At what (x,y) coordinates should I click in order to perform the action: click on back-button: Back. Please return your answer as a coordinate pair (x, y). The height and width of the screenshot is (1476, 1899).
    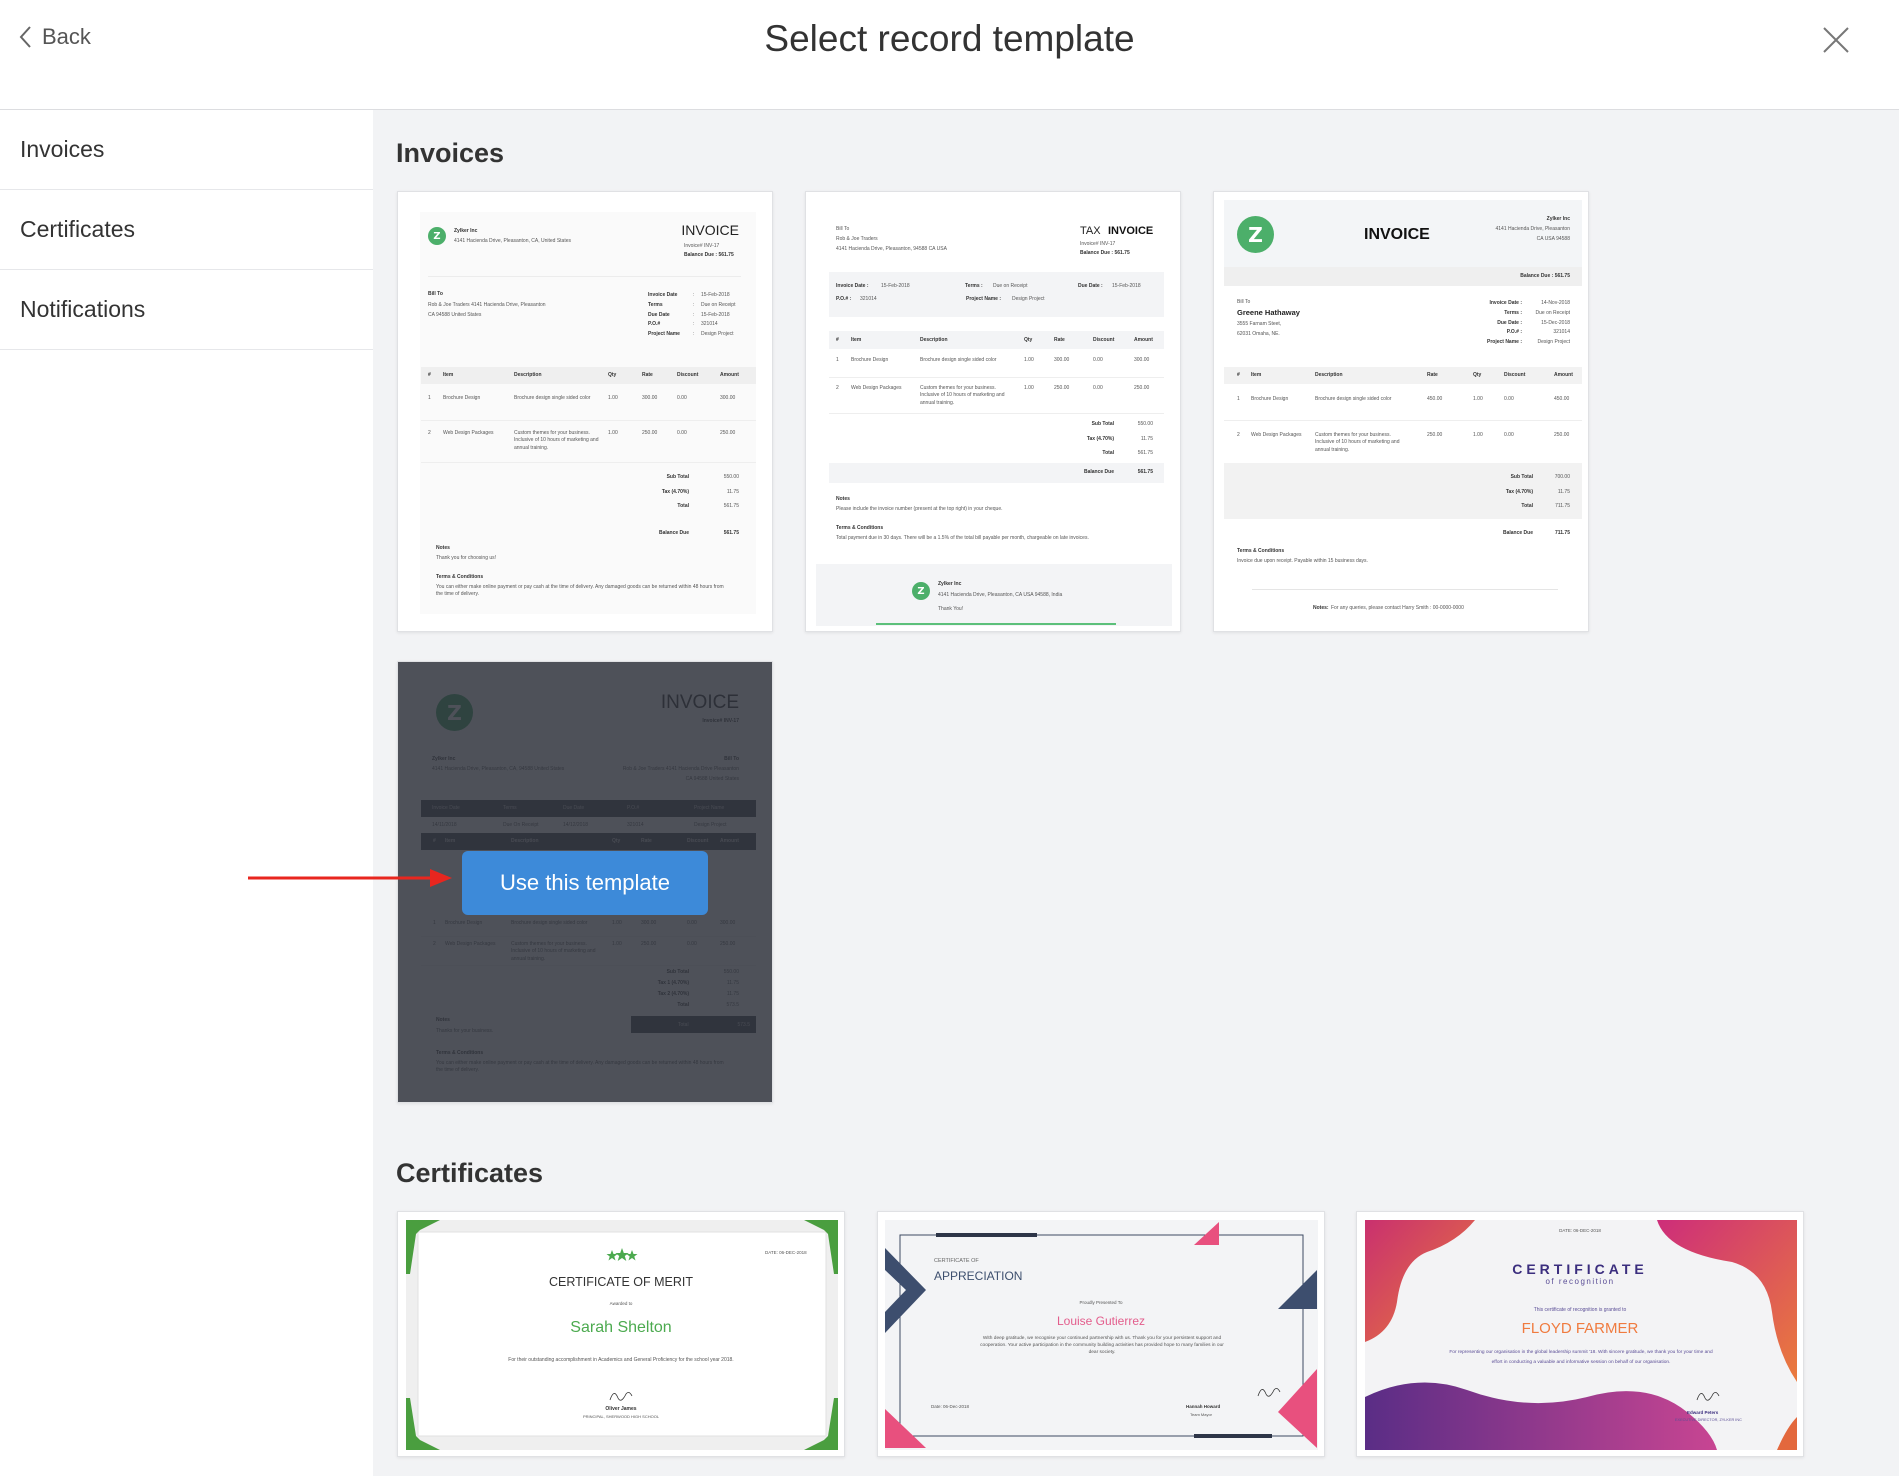
    Looking at the image, I should click on (54, 37).